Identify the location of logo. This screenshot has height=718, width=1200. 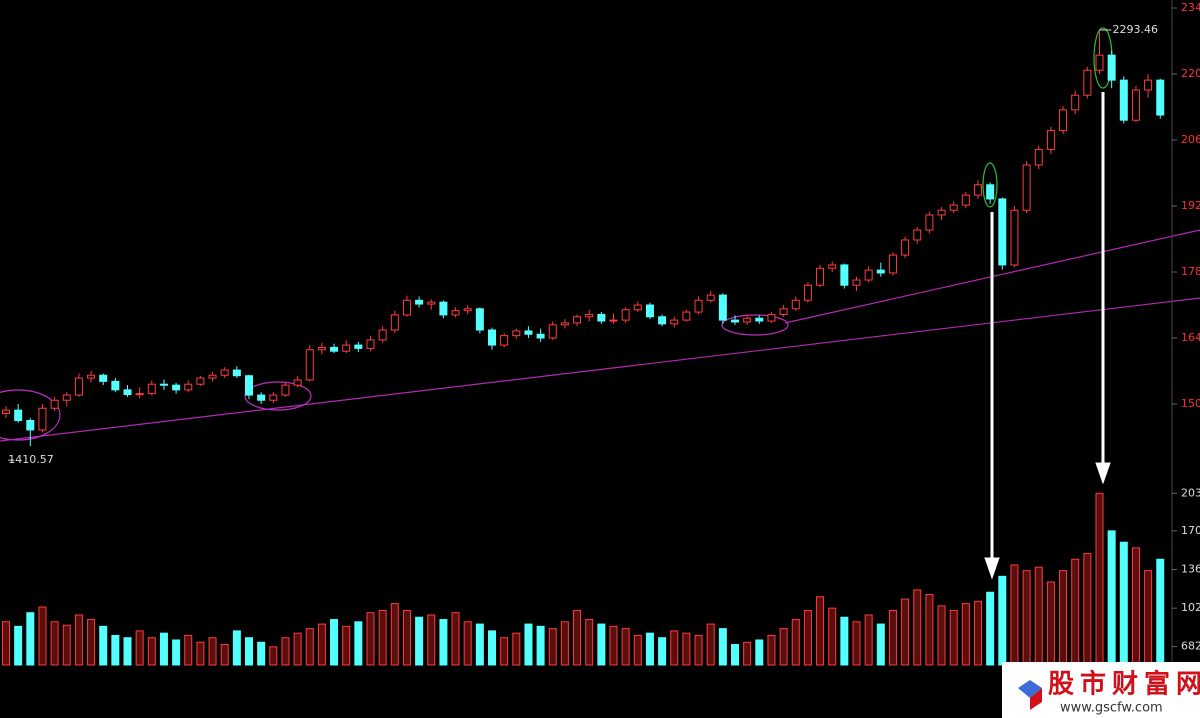
(1030, 689).